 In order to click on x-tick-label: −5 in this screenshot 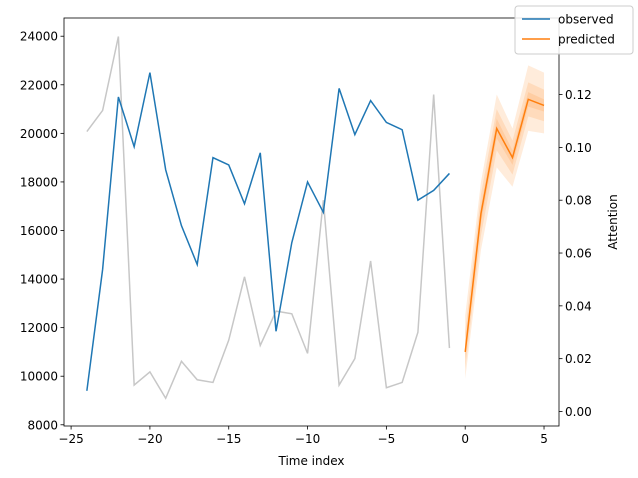, I will do `click(387, 439)`.